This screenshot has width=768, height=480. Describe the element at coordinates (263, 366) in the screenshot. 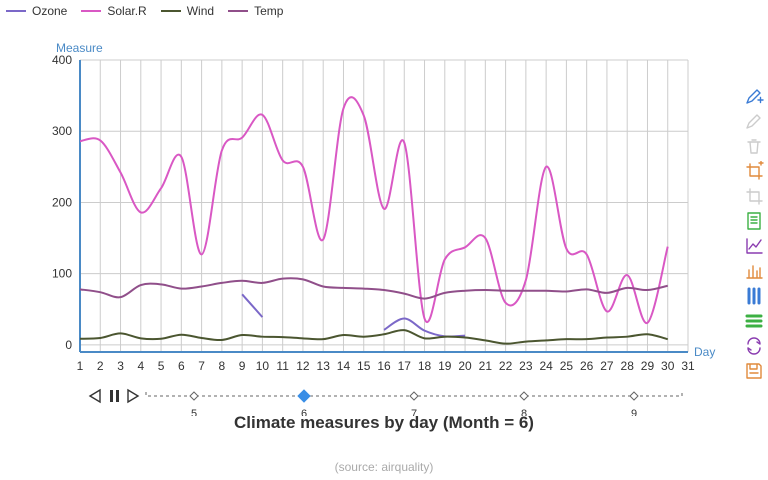

I see `x-tick-label: 10` at that location.